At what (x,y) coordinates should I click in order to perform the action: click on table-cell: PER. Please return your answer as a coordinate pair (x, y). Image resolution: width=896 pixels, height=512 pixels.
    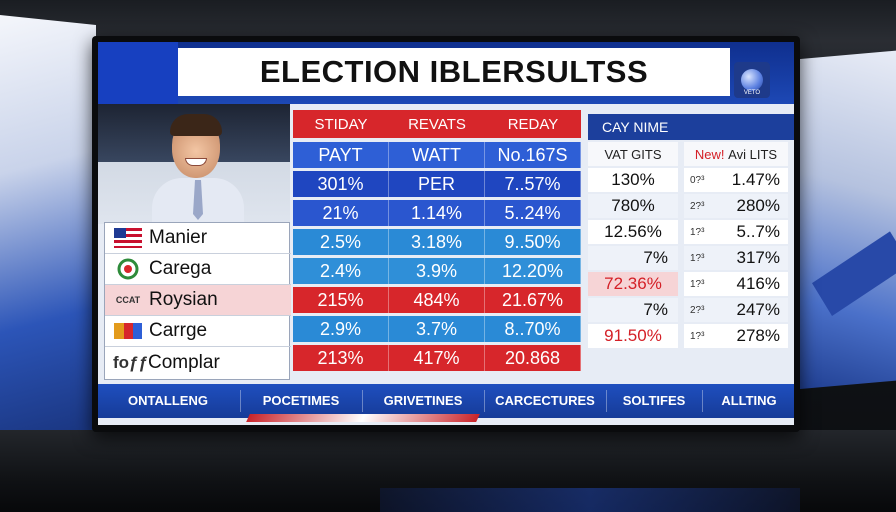
    Looking at the image, I should click on (437, 184).